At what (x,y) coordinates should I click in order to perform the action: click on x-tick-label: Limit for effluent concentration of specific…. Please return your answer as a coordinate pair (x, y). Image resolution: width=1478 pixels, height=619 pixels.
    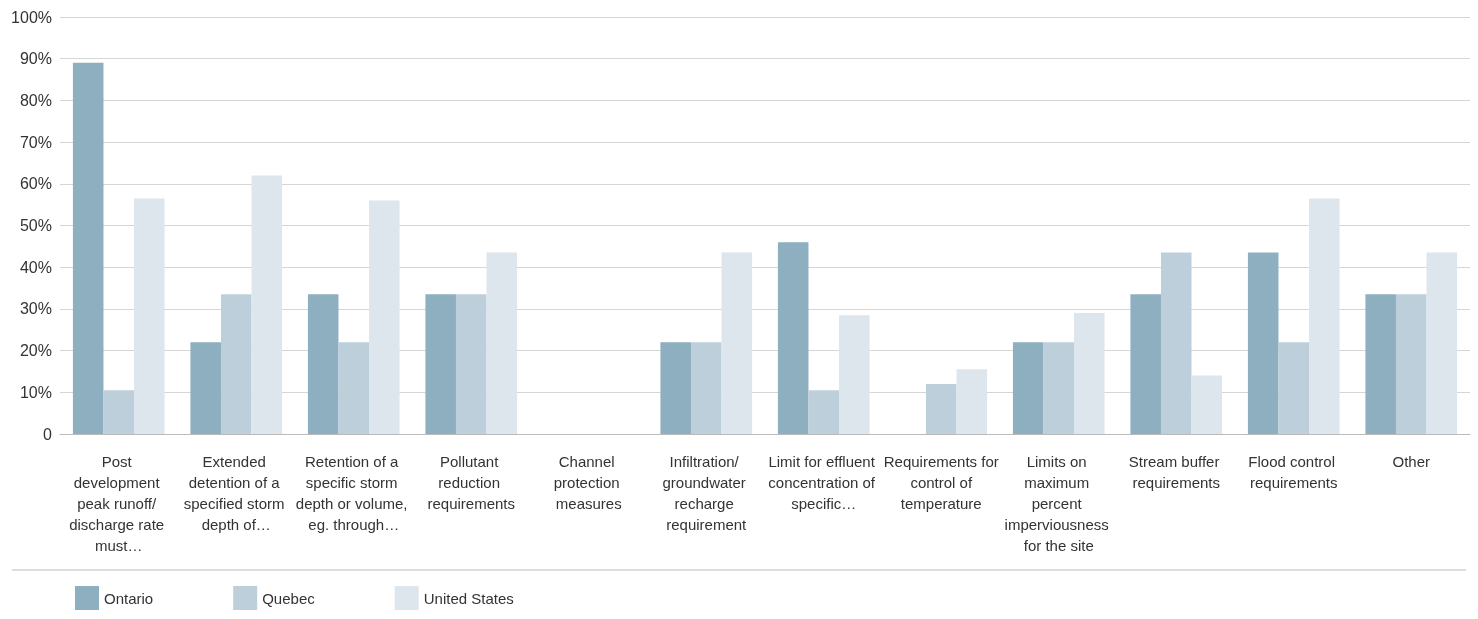
    Looking at the image, I should click on (824, 482).